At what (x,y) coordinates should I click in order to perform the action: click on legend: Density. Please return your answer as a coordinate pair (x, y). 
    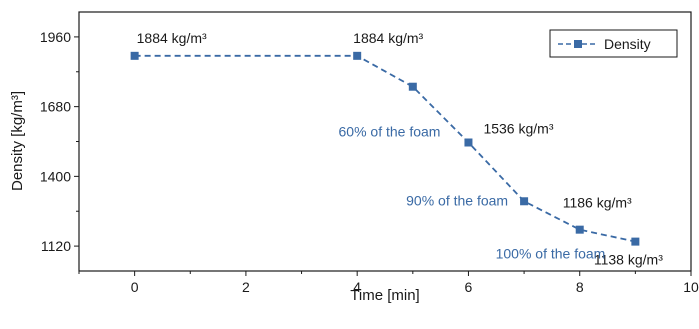
    Looking at the image, I should click on (613, 43).